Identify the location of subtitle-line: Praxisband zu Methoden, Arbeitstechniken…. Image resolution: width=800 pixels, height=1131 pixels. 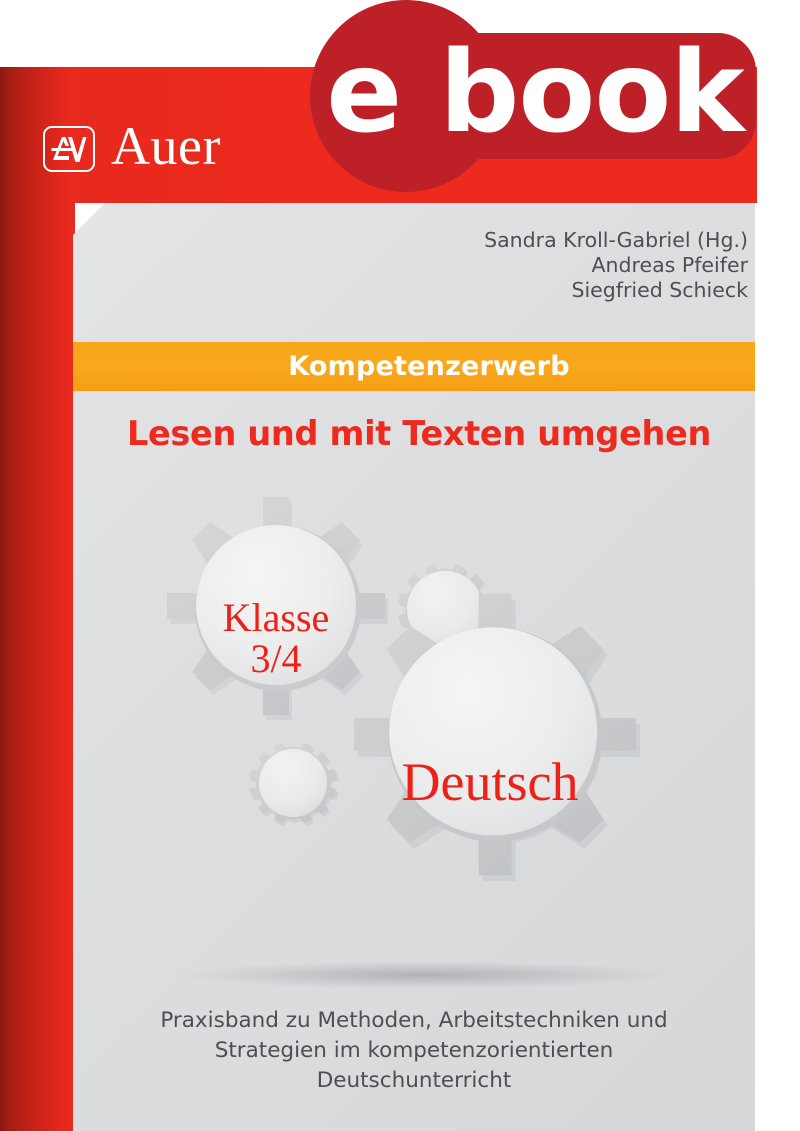
(414, 1020).